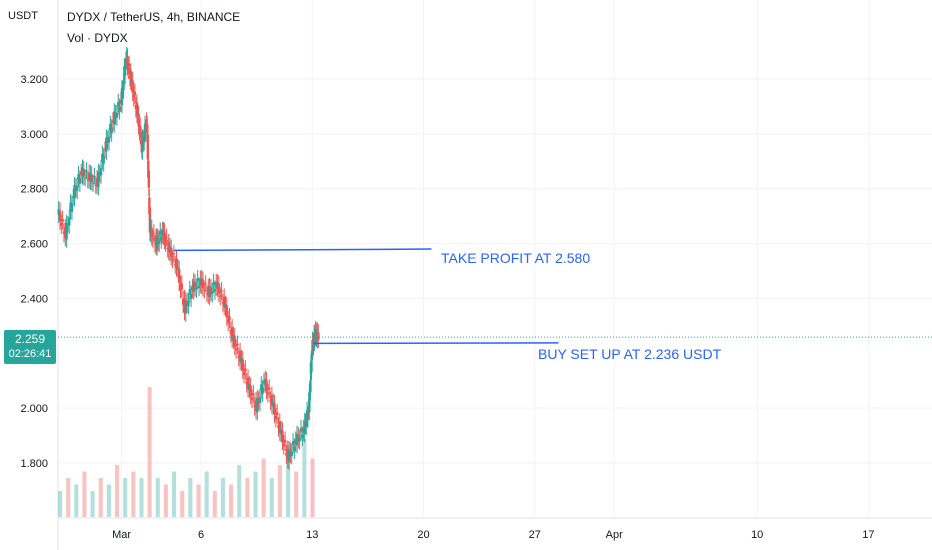 The width and height of the screenshot is (932, 550). I want to click on y-tick-label: 2.800, so click(34, 190).